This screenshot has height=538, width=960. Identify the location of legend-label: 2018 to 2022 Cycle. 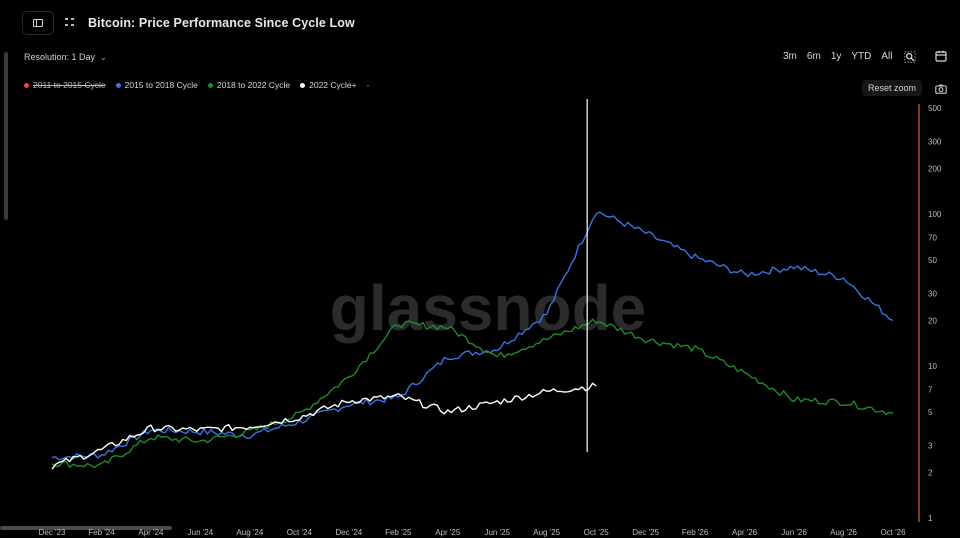
(253, 85).